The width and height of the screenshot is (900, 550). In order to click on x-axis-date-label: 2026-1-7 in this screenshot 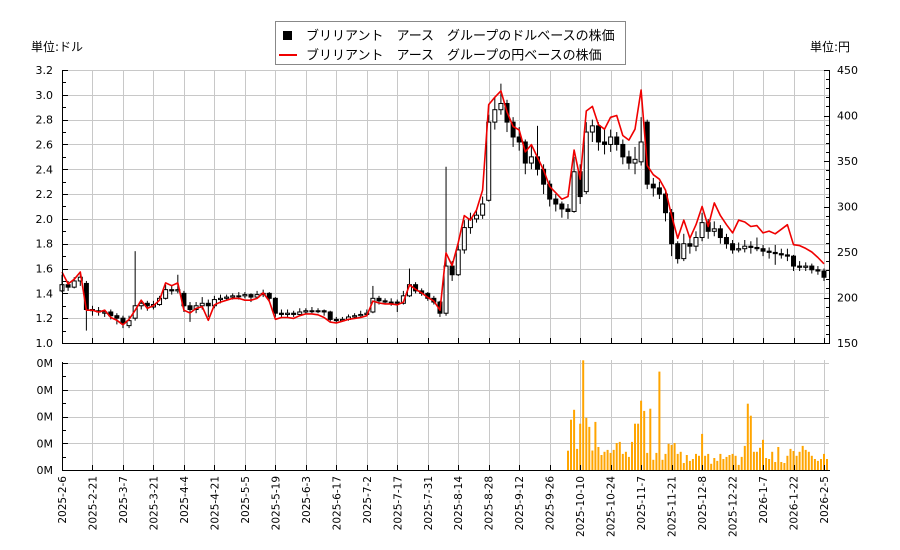, I will do `click(764, 500)`.